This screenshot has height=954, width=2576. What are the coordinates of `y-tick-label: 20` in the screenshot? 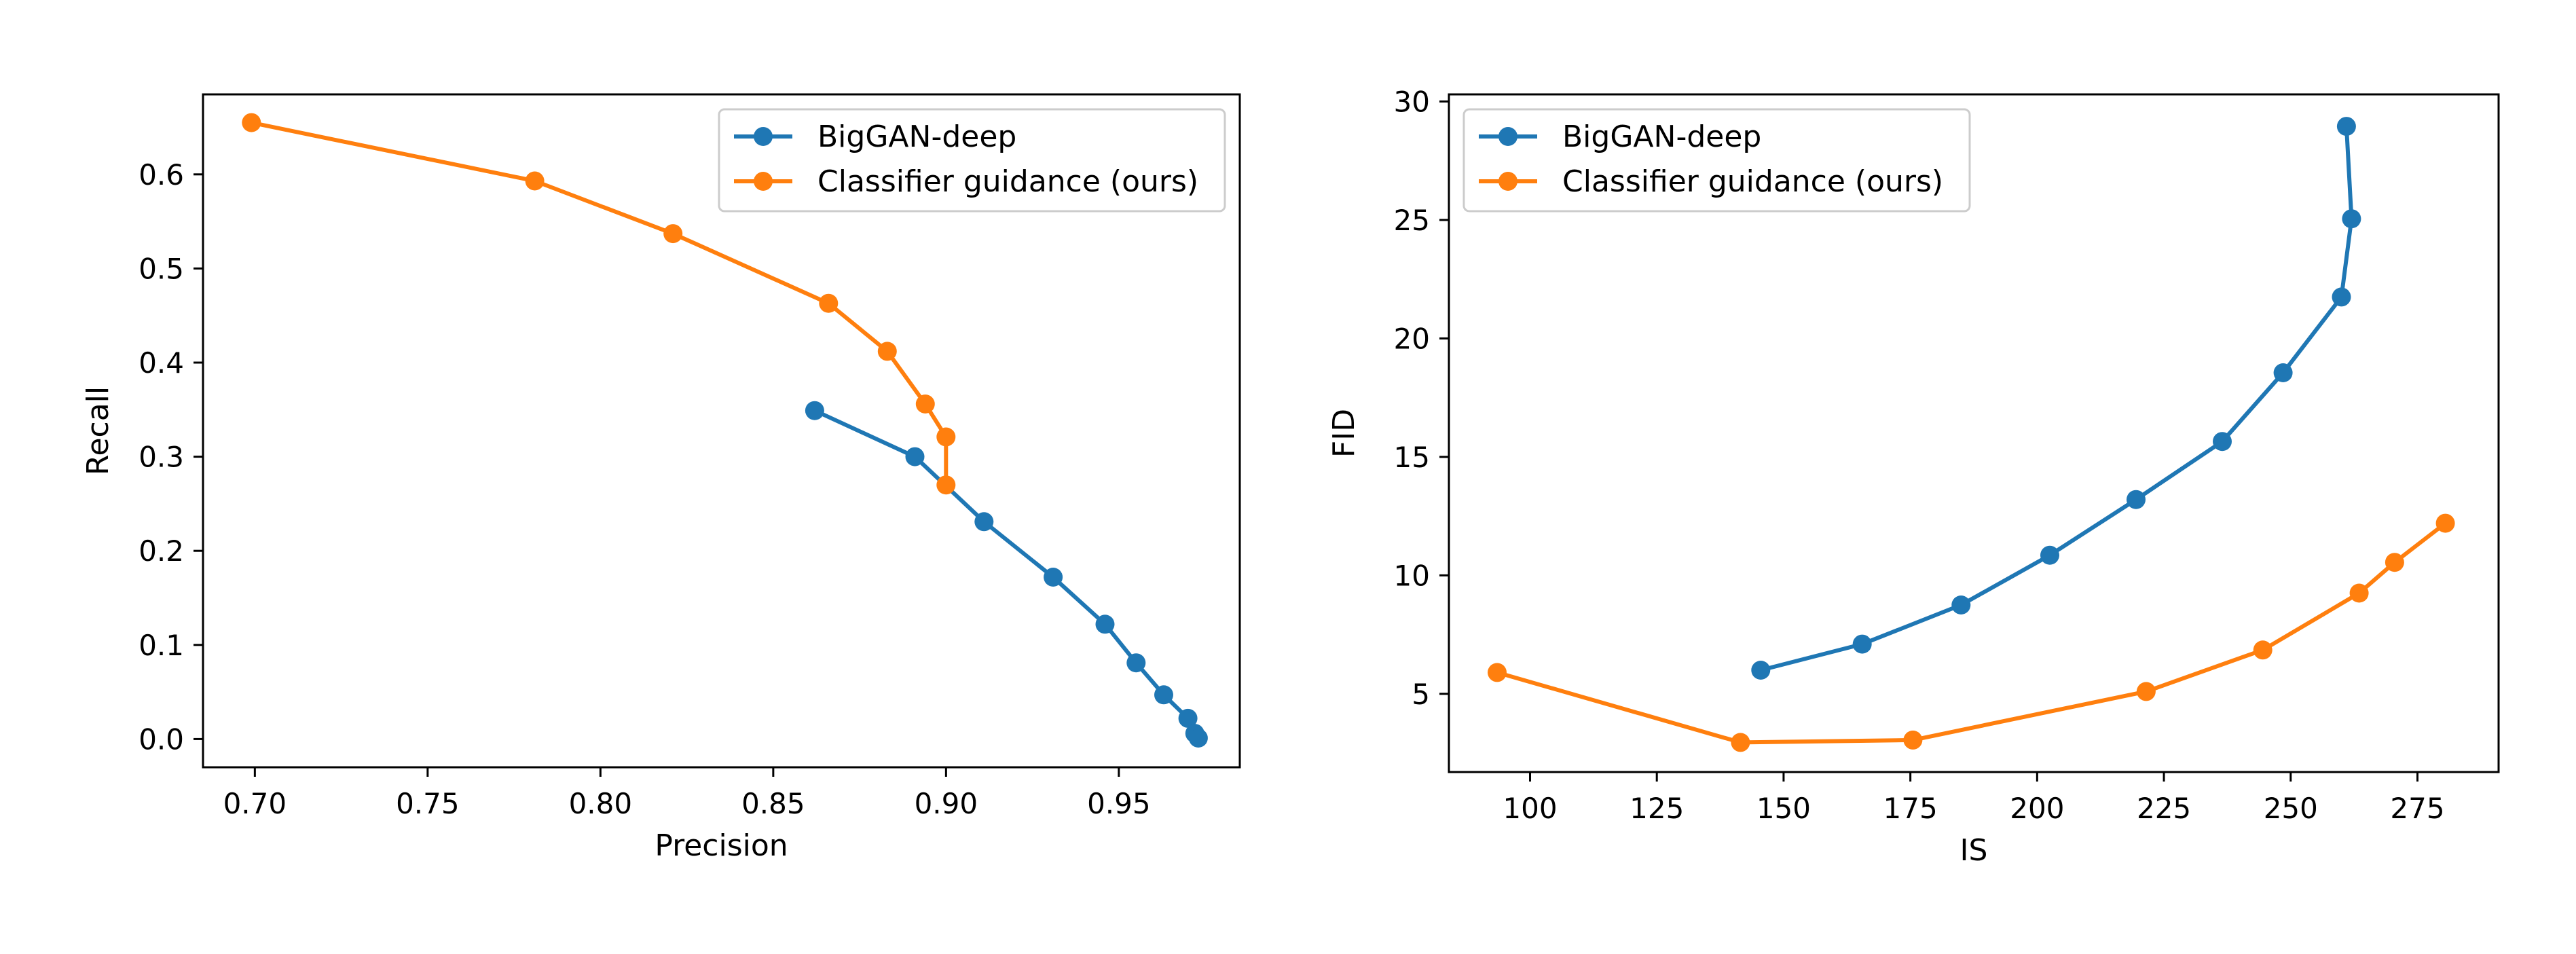 It's located at (1412, 338).